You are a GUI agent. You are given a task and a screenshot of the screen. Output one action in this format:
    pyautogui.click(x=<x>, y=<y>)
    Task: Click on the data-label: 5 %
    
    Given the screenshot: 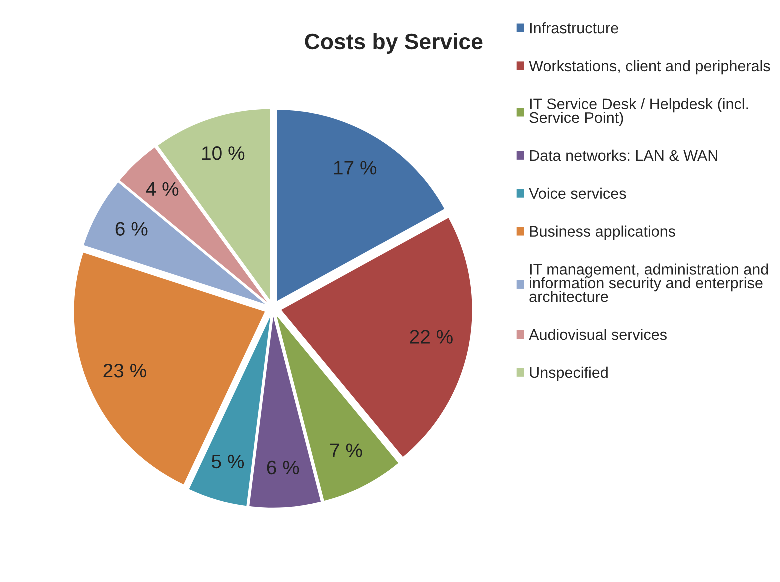 What is the action you would take?
    pyautogui.click(x=228, y=461)
    